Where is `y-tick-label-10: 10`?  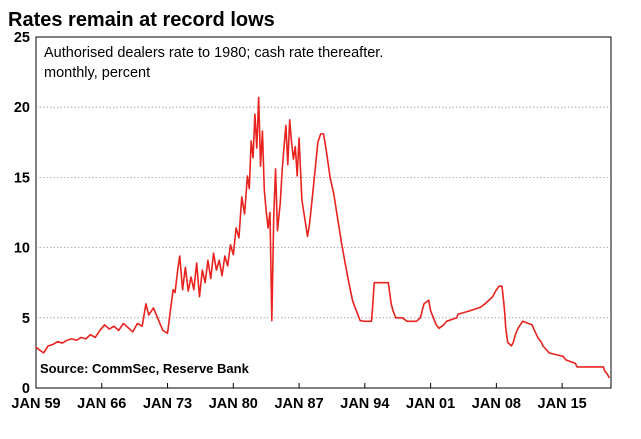 y-tick-label-10: 10 is located at coordinates (22, 249).